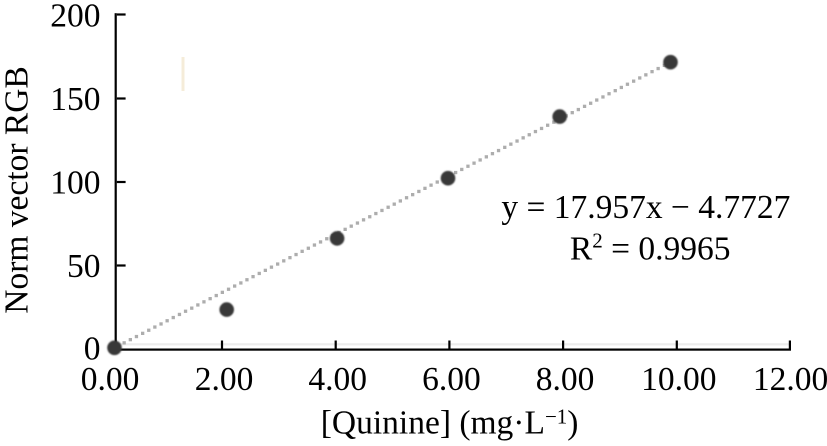  Describe the element at coordinates (450, 423) in the screenshot. I see `svg-text: [Quinine] (mg·L−1)` at that location.